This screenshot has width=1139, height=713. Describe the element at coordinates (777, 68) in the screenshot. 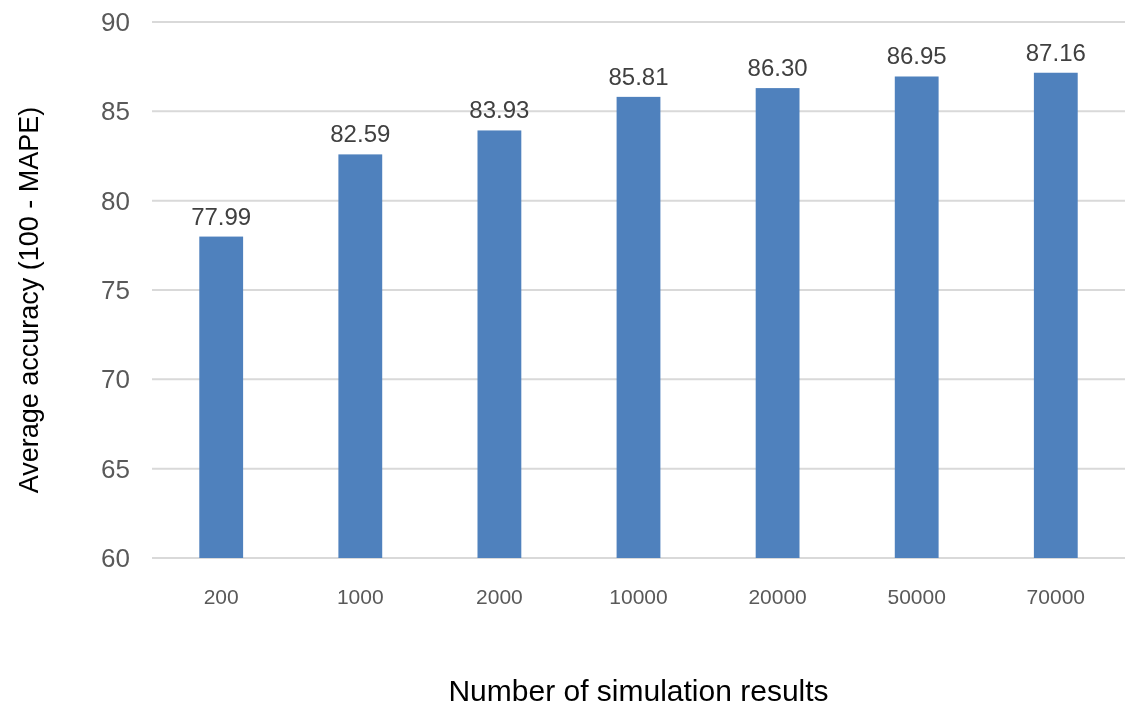

I see `data-label: 86.30` at that location.